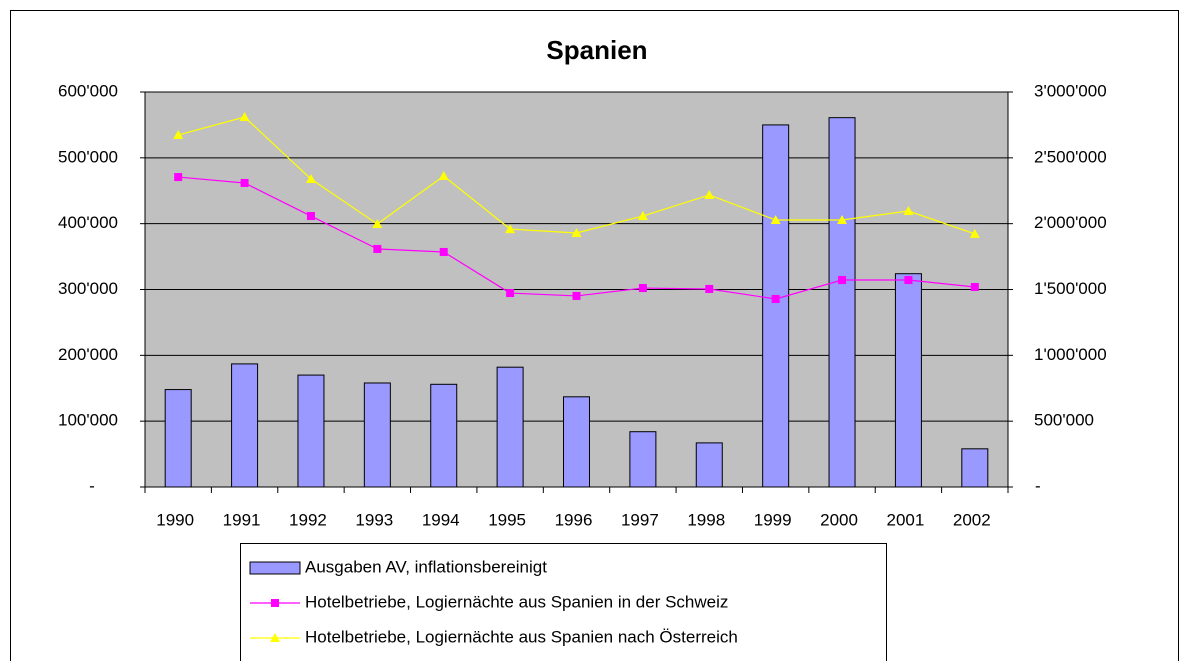 Image resolution: width=1189 pixels, height=661 pixels. I want to click on x-tick-label: 1993, so click(374, 519).